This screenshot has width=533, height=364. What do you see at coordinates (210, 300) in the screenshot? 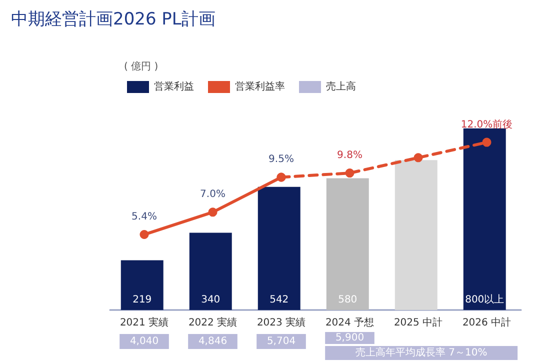
I see `data-label: 340` at bounding box center [210, 300].